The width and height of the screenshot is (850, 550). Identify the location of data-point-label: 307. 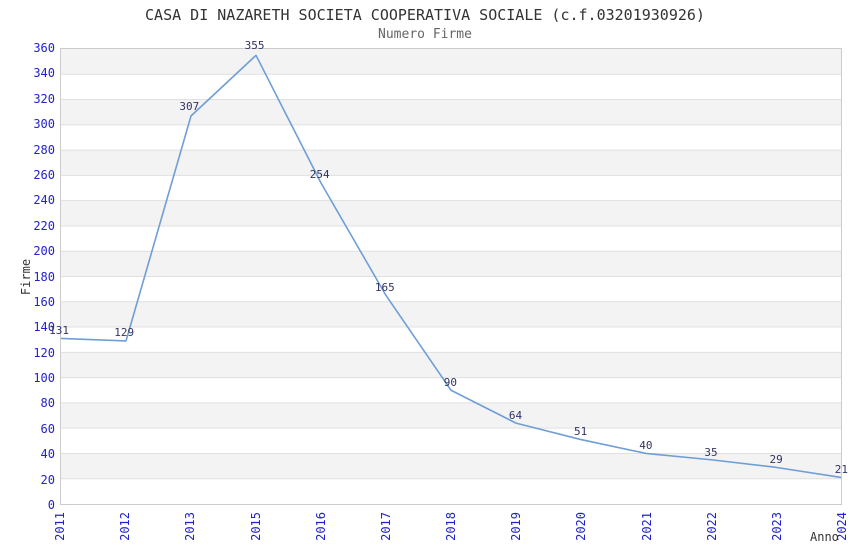
(189, 107).